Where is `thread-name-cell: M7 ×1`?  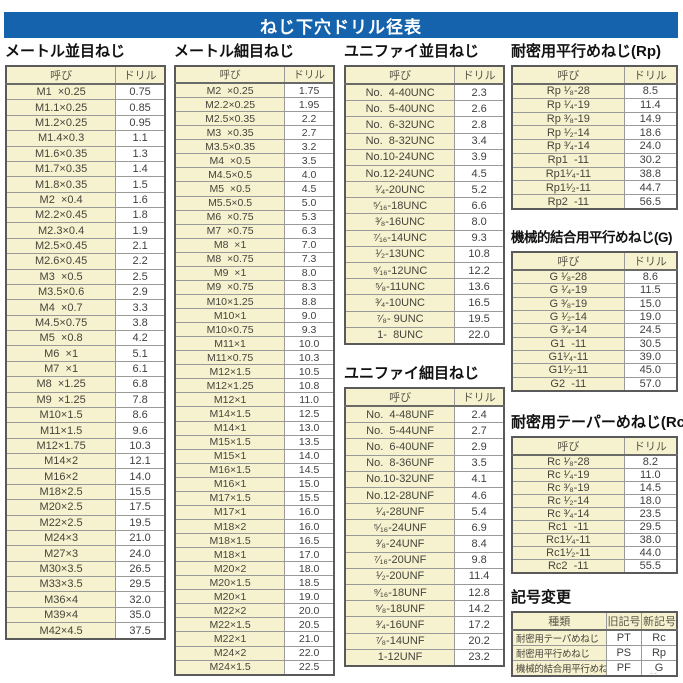 thread-name-cell: M7 ×1 is located at coordinates (61, 369).